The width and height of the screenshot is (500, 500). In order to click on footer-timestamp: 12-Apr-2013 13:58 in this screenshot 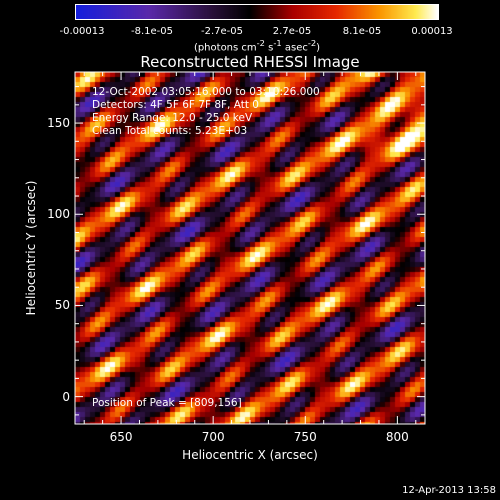, I will do `click(449, 490)`.